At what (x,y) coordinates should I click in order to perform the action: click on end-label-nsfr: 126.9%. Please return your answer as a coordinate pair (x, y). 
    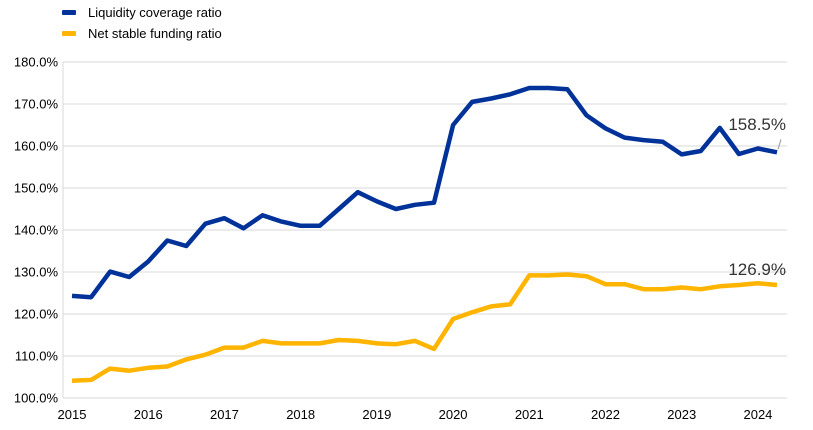
    Looking at the image, I should click on (757, 269).